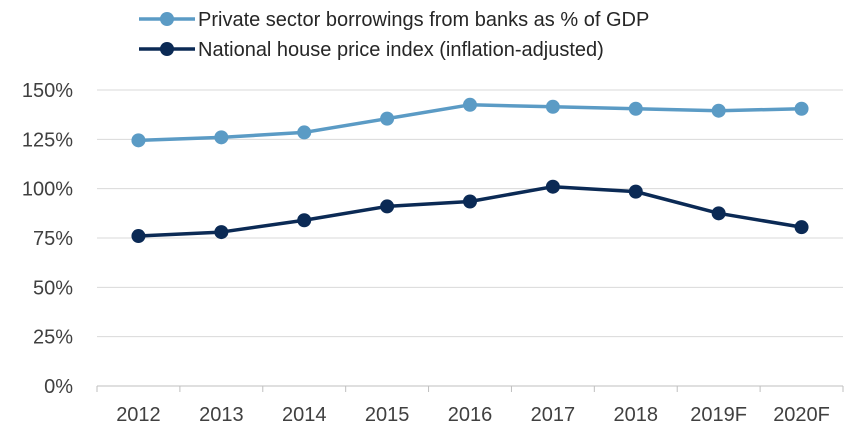  Describe the element at coordinates (138, 415) in the screenshot. I see `x-tick-label: 2012` at that location.